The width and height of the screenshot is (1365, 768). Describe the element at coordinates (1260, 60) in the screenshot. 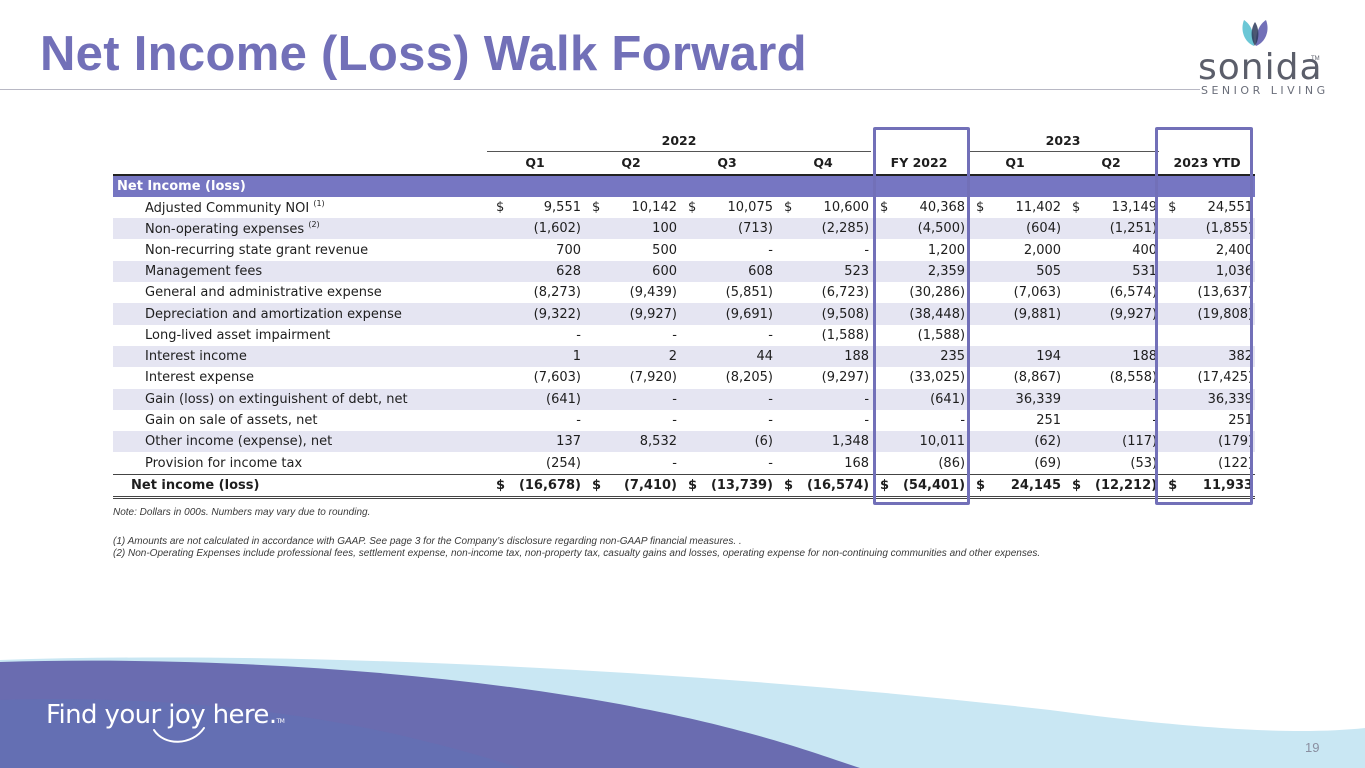

I see `company-logo: sonida TM SENIOR LIVING` at that location.